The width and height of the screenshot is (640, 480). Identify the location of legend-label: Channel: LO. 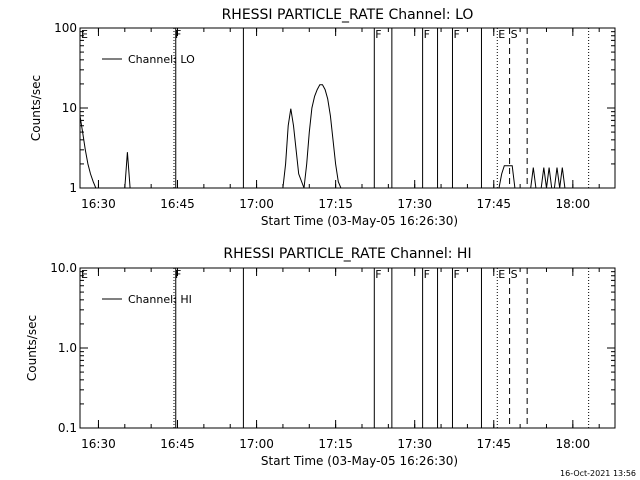
(161, 59).